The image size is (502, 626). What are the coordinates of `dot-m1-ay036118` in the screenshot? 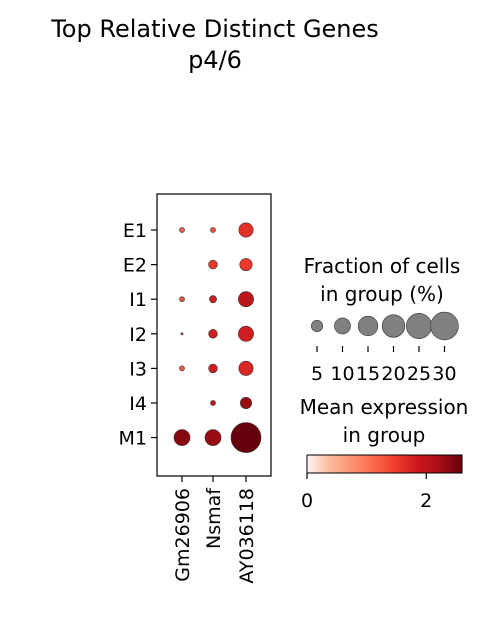 It's located at (246, 437).